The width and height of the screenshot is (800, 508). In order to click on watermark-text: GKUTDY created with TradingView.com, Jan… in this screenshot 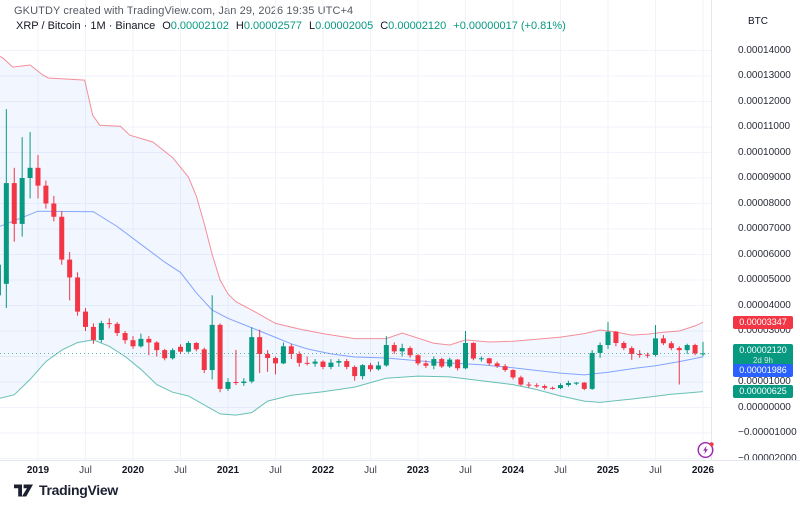, I will do `click(184, 11)`.